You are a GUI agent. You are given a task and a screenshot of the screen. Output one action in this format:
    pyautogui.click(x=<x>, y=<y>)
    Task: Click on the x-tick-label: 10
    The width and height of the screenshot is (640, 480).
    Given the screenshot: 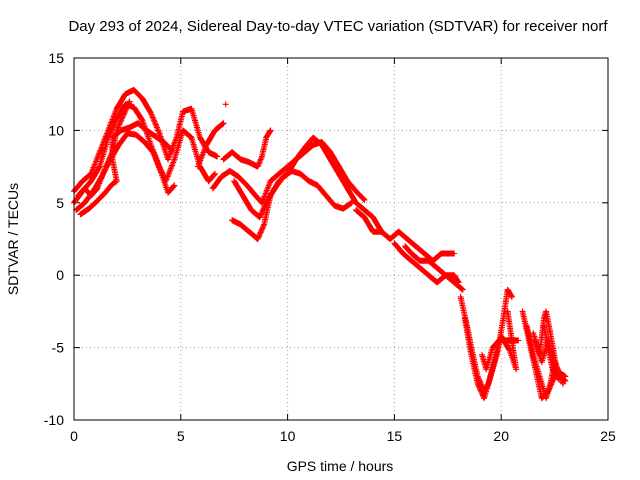 What is the action you would take?
    pyautogui.click(x=288, y=436)
    